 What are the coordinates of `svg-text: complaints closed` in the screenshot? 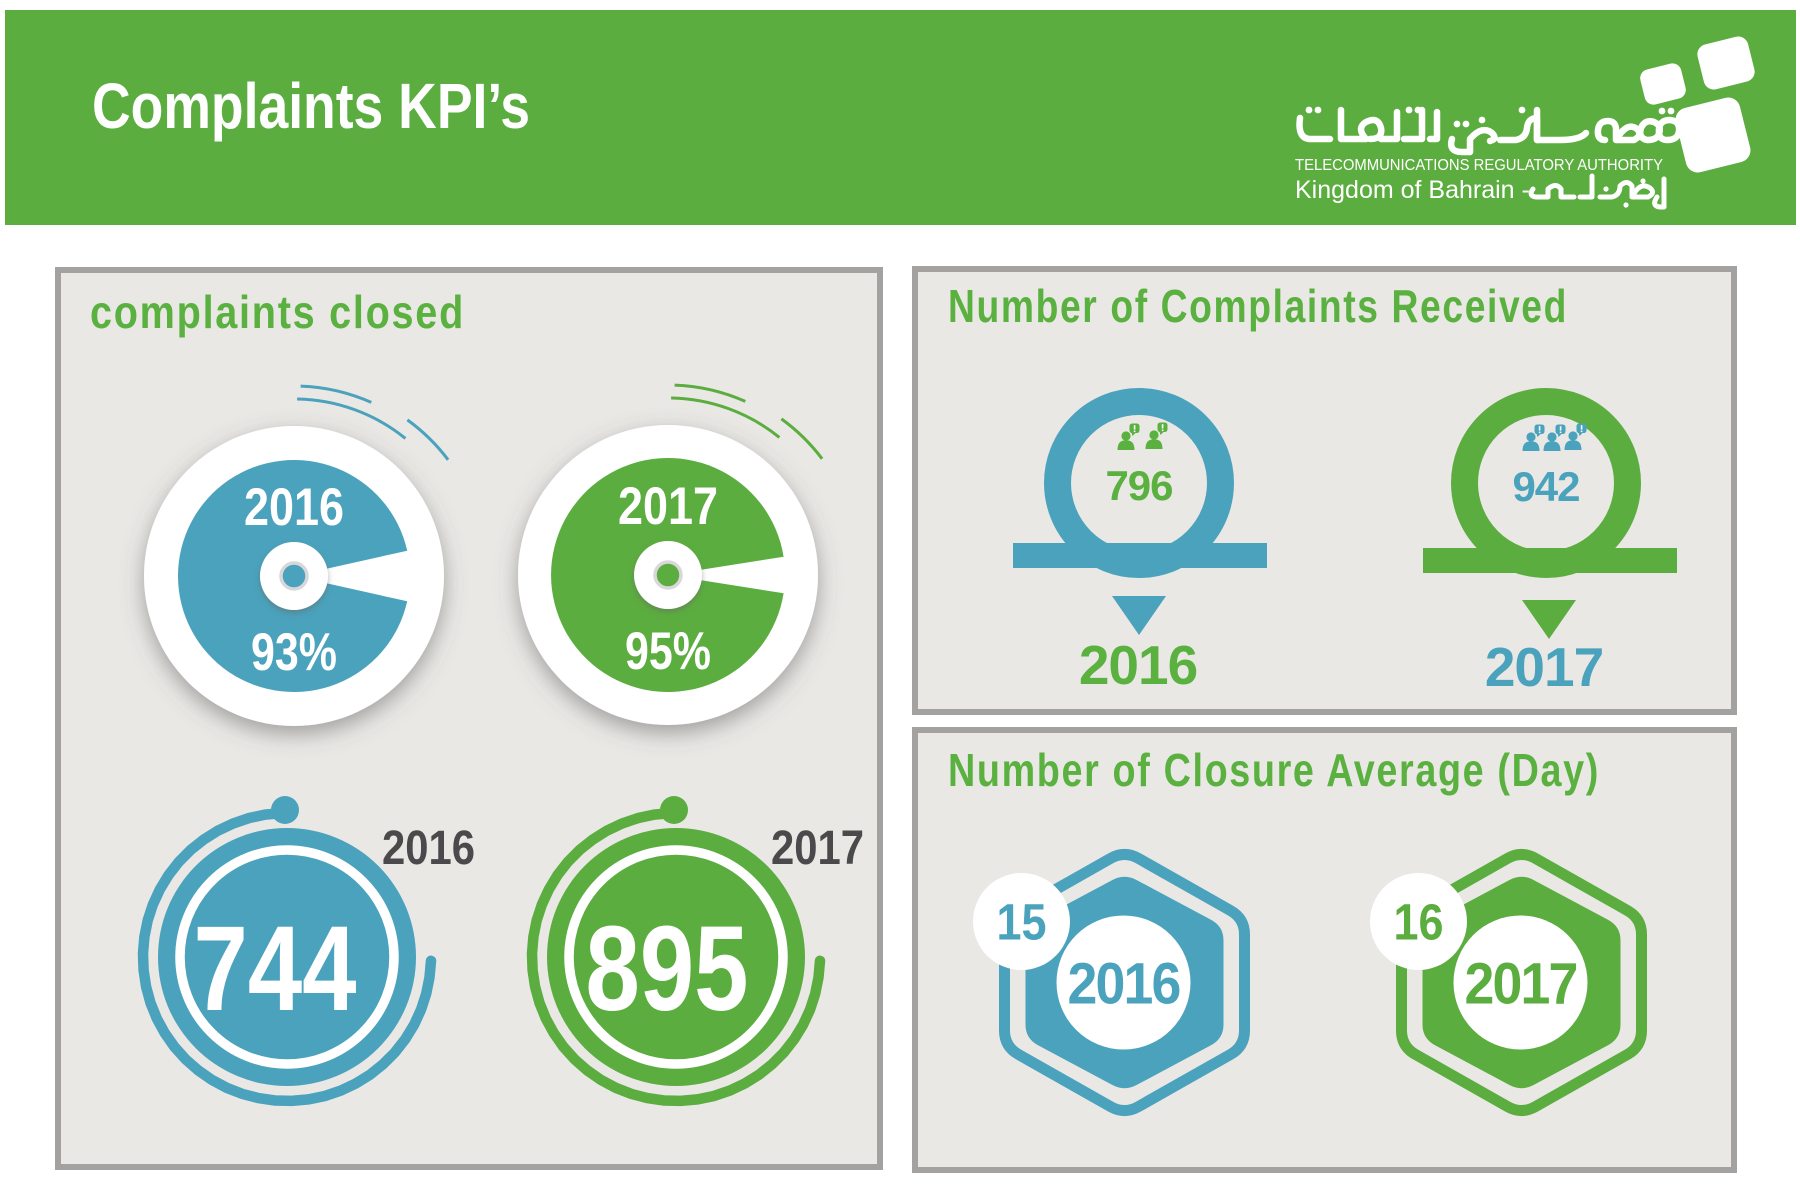 It's located at (277, 312).